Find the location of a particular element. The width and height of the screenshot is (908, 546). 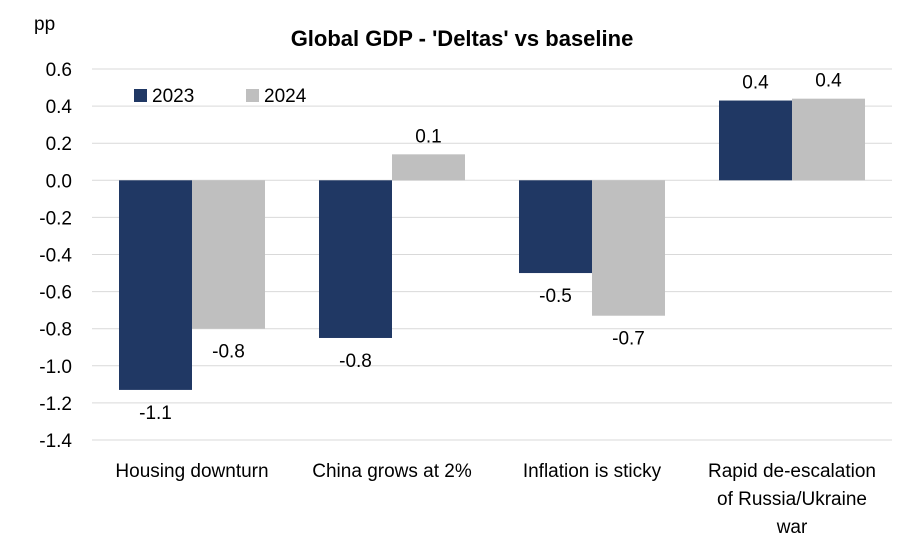

y-unit-label: pp is located at coordinates (44, 24).